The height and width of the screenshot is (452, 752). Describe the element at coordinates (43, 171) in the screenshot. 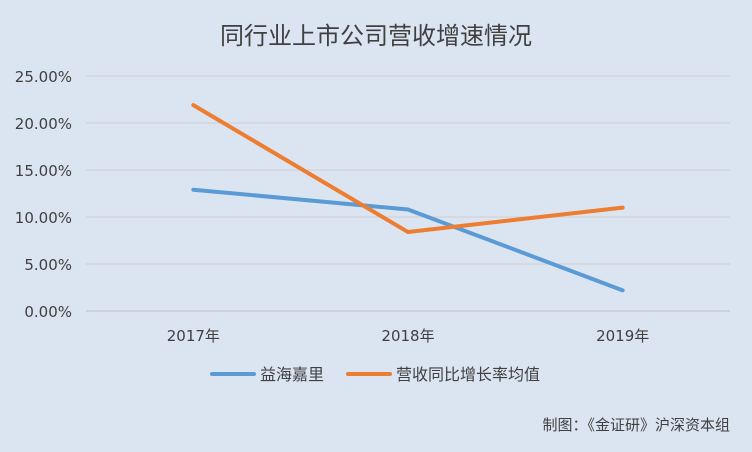

I see `y-tick-label: 15.00%` at that location.